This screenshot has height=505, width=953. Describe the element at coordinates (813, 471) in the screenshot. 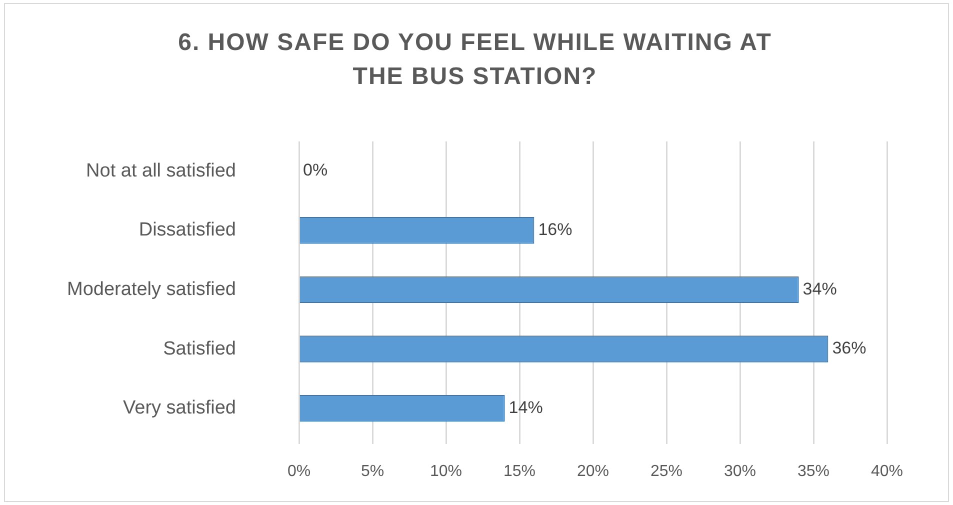

I see `x-tick-label: 35%` at that location.